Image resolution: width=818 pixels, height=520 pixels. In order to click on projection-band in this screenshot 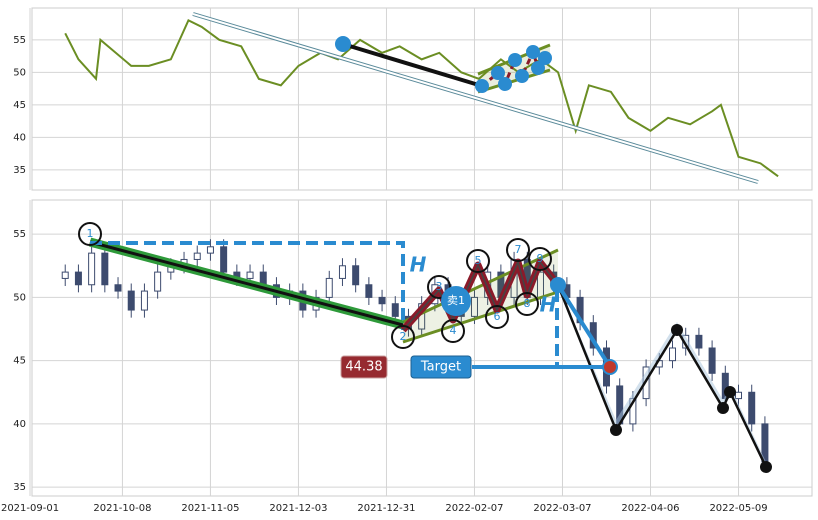, I will do `click(662, 376)`.